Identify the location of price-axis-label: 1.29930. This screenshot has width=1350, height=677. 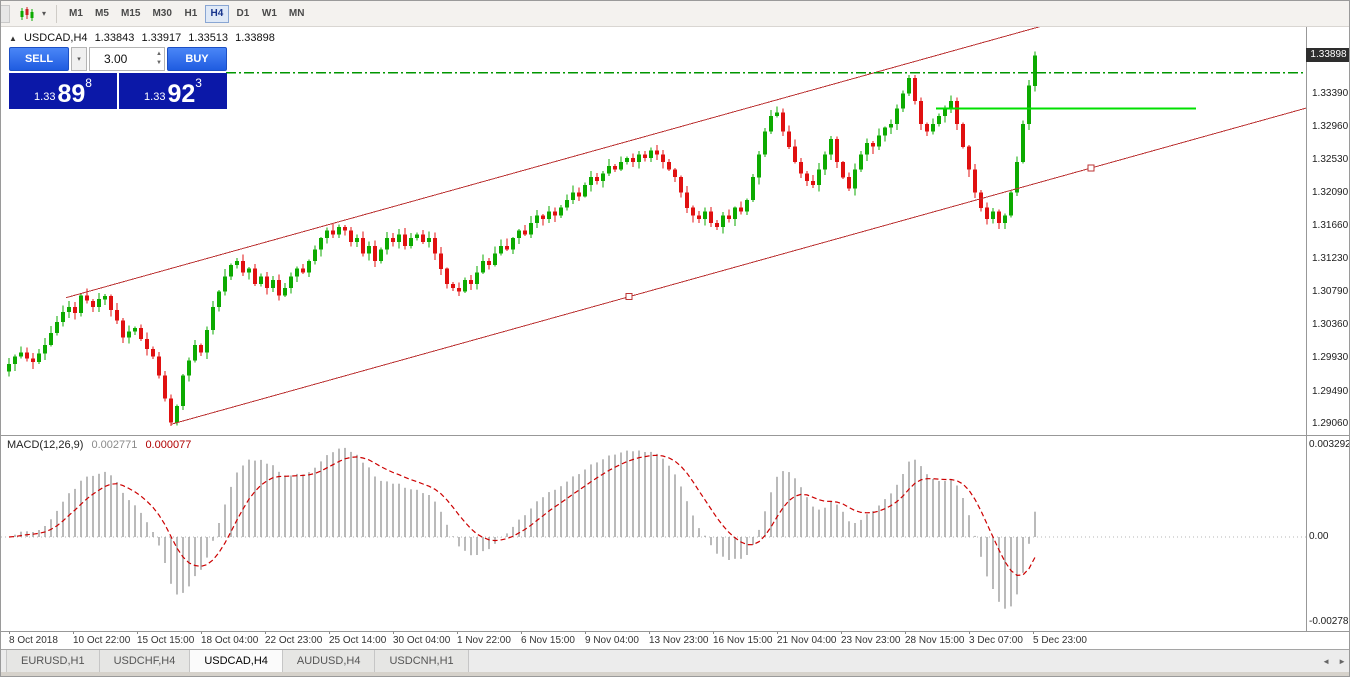
(1330, 357).